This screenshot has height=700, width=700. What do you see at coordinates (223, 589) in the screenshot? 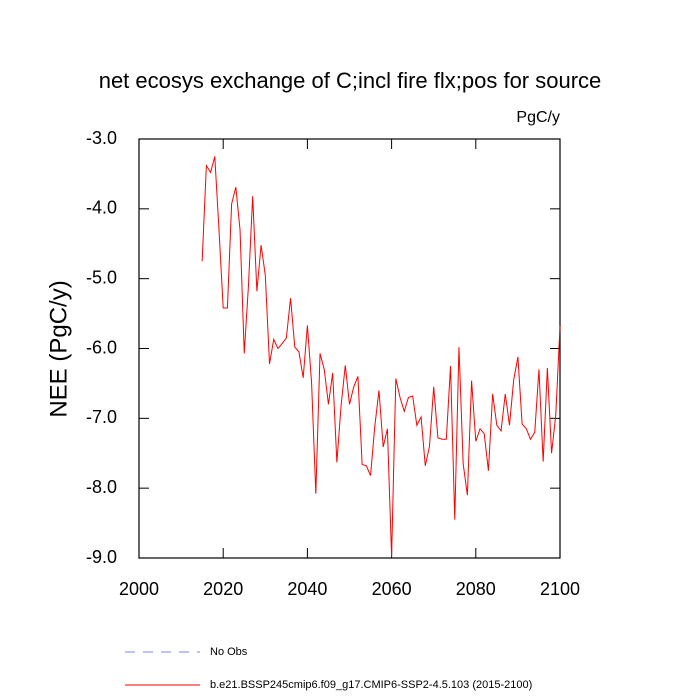
I see `x-tick-label: 2020` at bounding box center [223, 589].